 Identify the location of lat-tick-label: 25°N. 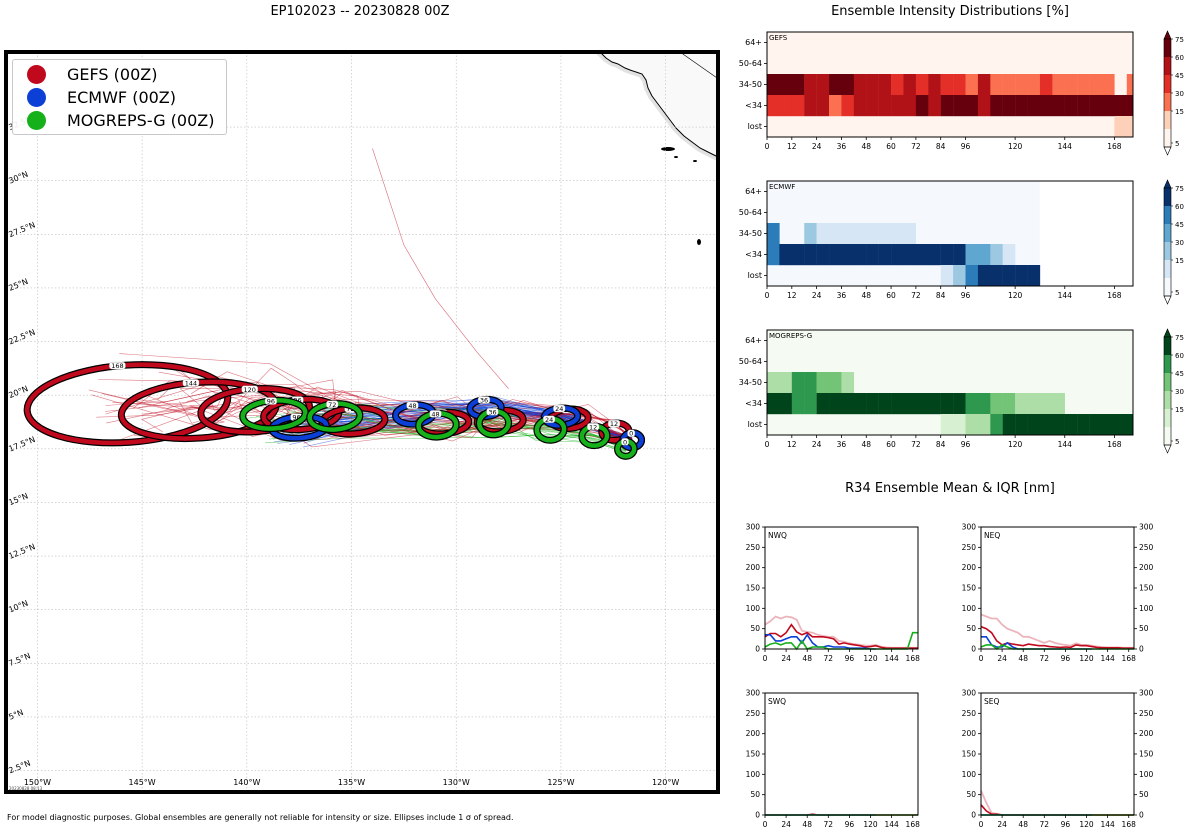
(18, 285).